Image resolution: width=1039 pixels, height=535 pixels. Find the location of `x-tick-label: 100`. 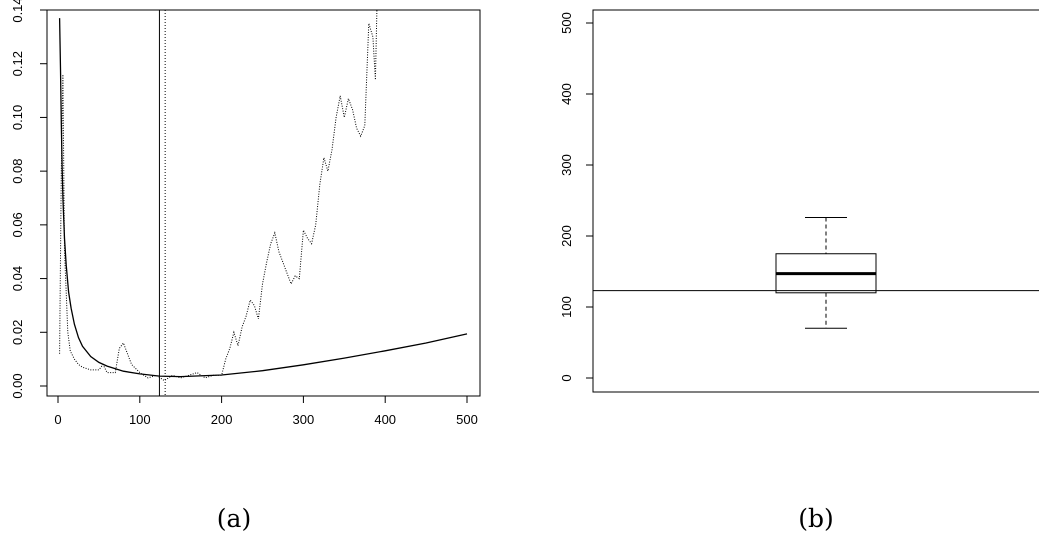

x-tick-label: 100 is located at coordinates (140, 419).